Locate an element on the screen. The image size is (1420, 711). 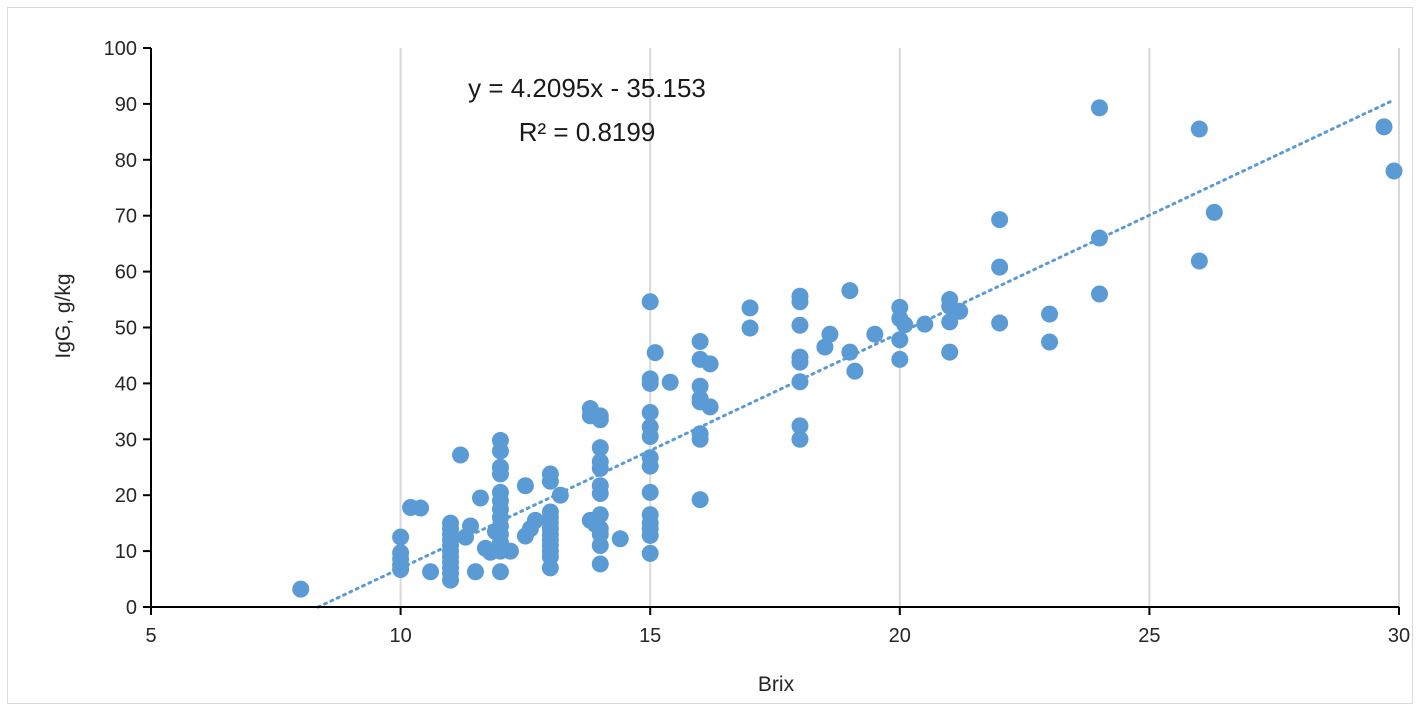
y-tick-label-100: 100 is located at coordinates (120, 49).